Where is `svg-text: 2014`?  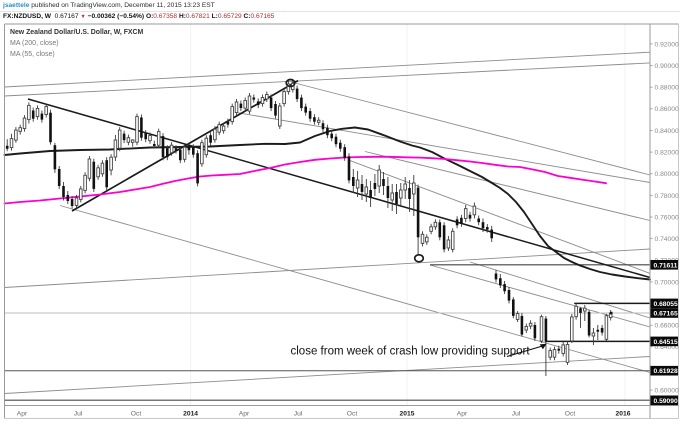 svg-text: 2014 is located at coordinates (190, 413).